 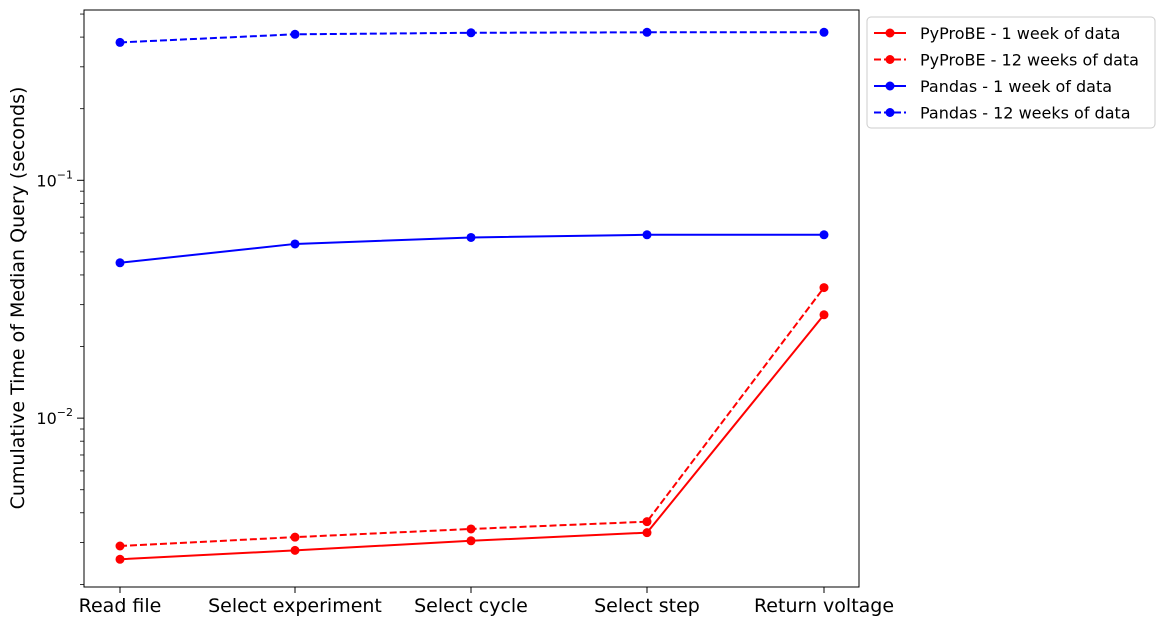 What do you see at coordinates (120, 606) in the screenshot?
I see `x-tick-label: Read file` at bounding box center [120, 606].